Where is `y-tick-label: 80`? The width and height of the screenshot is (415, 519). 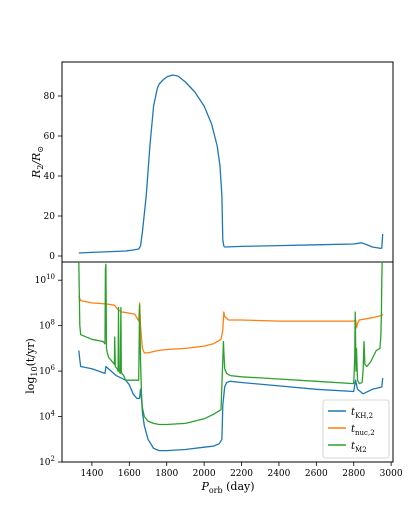
y-tick-label: 80 is located at coordinates (50, 97).